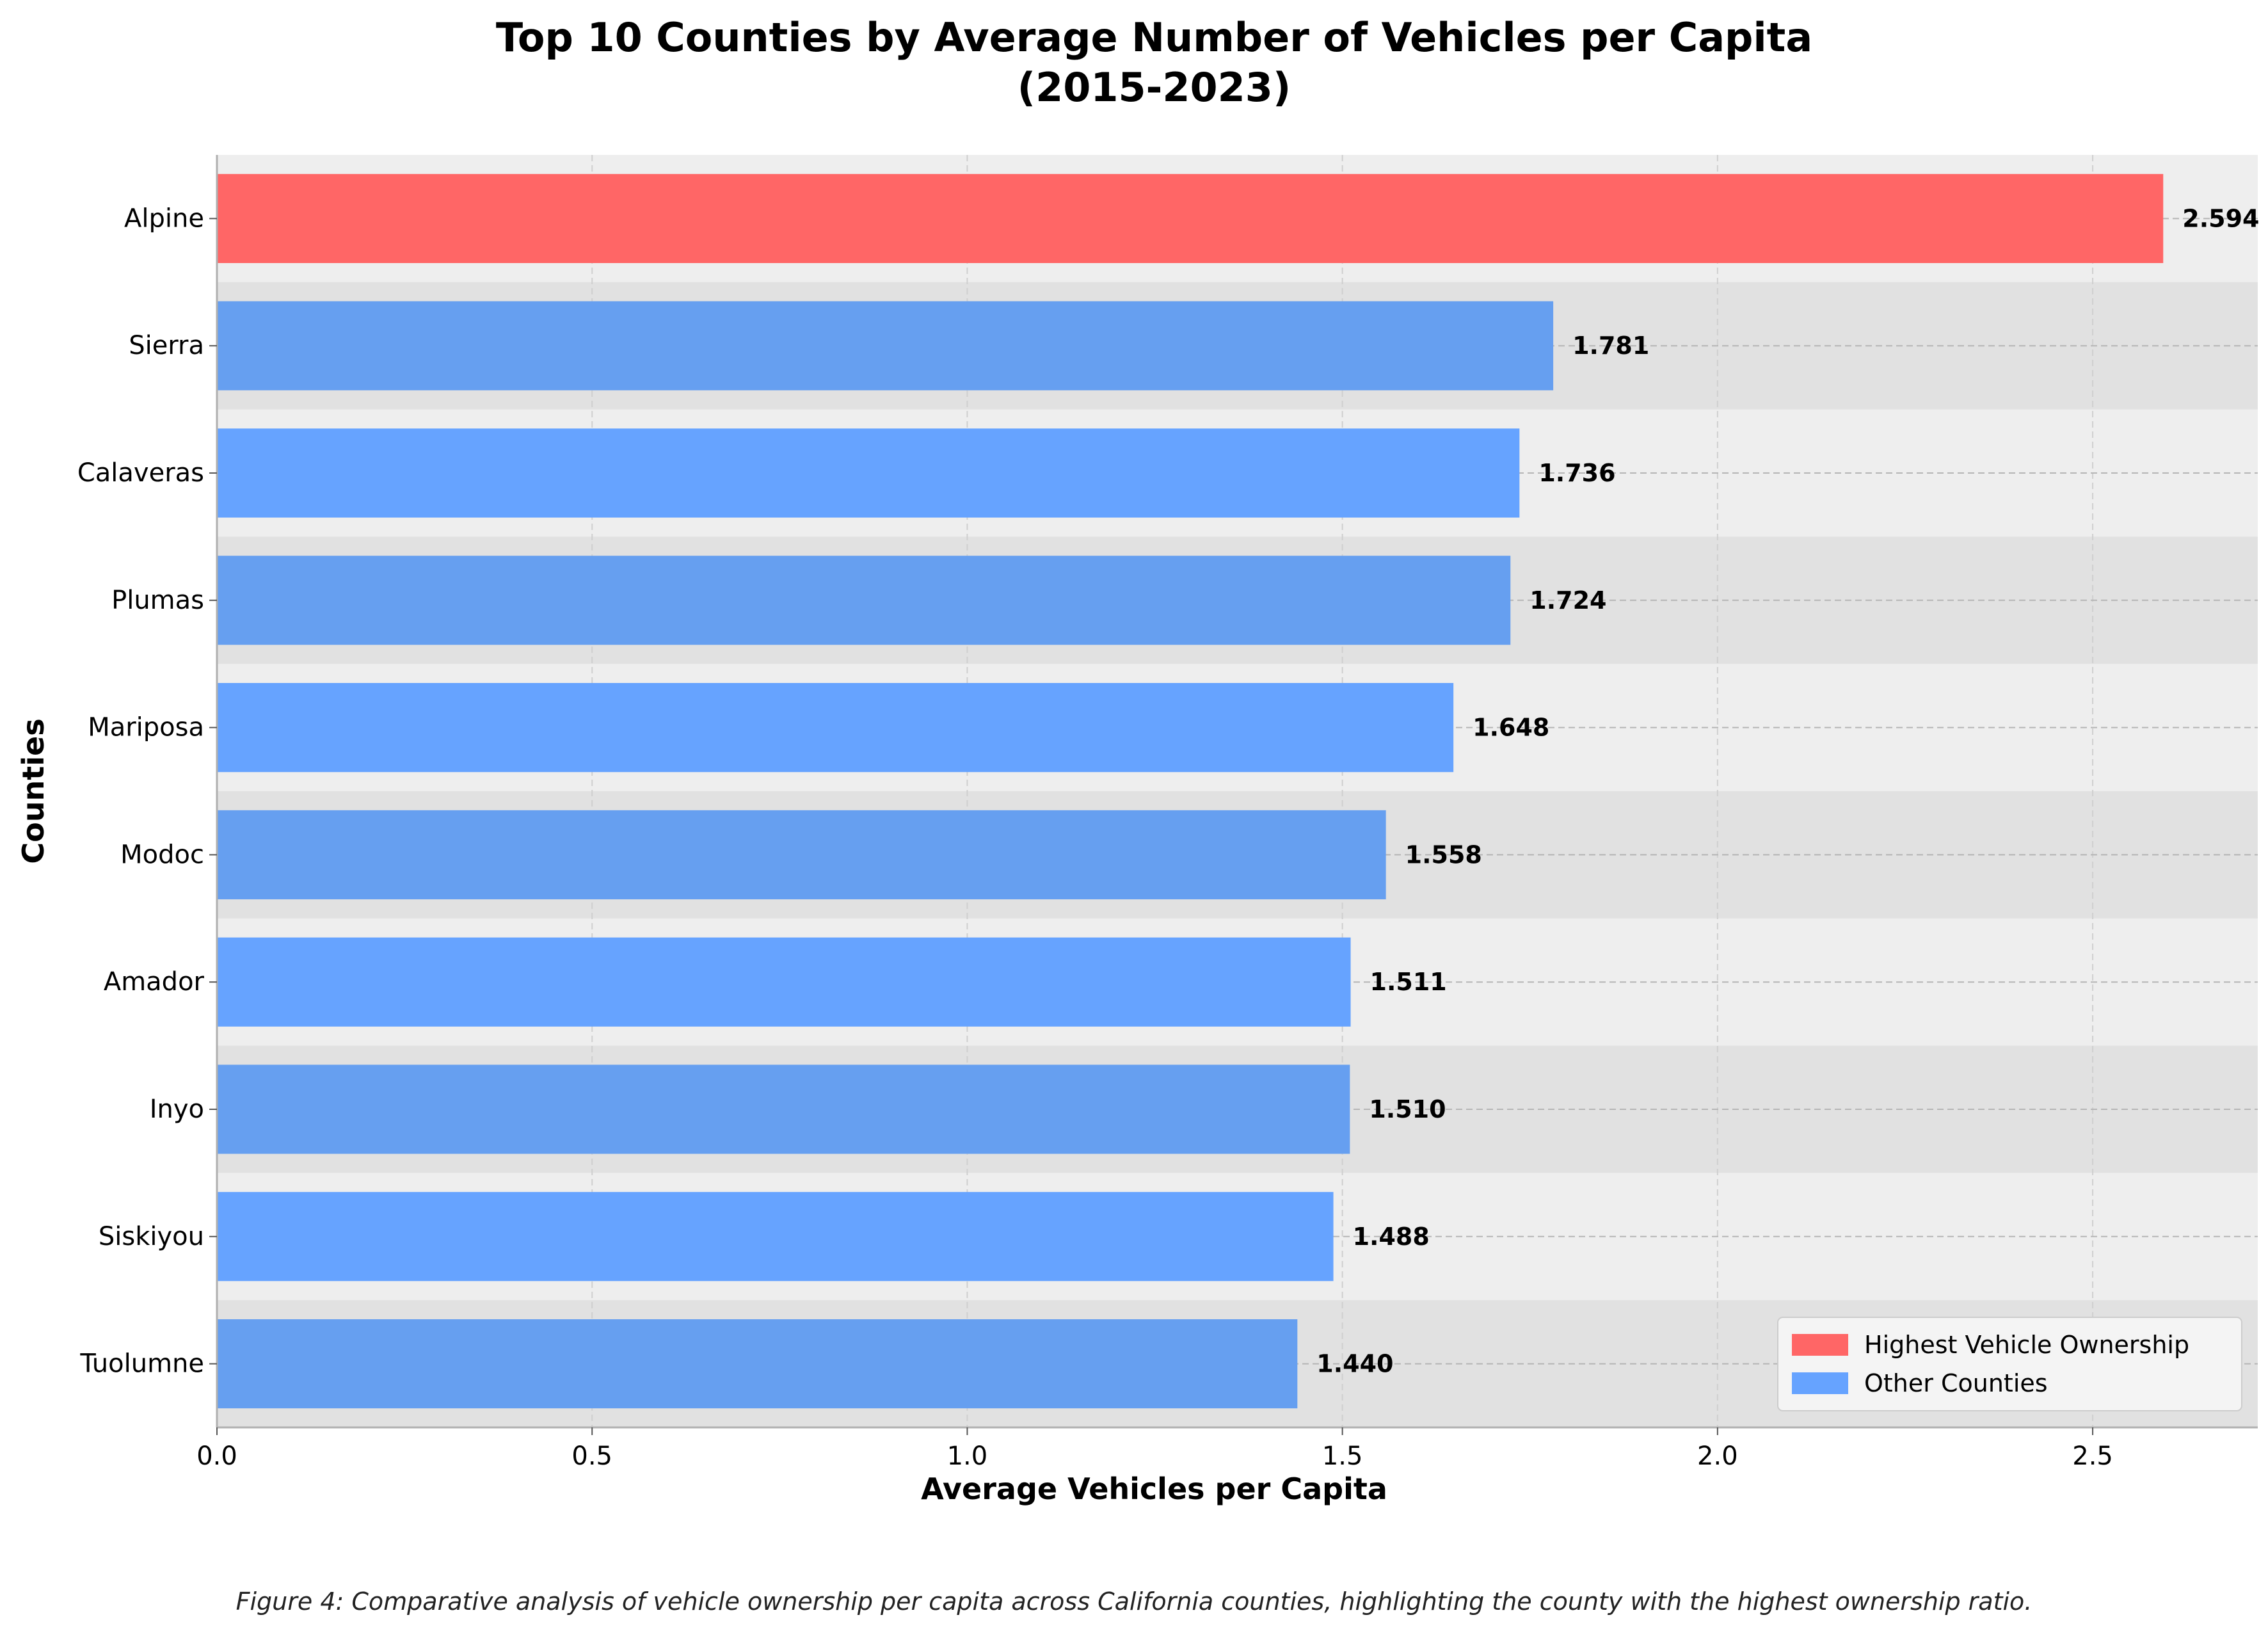 The image size is (2268, 1638). What do you see at coordinates (886, 346) in the screenshot?
I see `bar-sierra` at bounding box center [886, 346].